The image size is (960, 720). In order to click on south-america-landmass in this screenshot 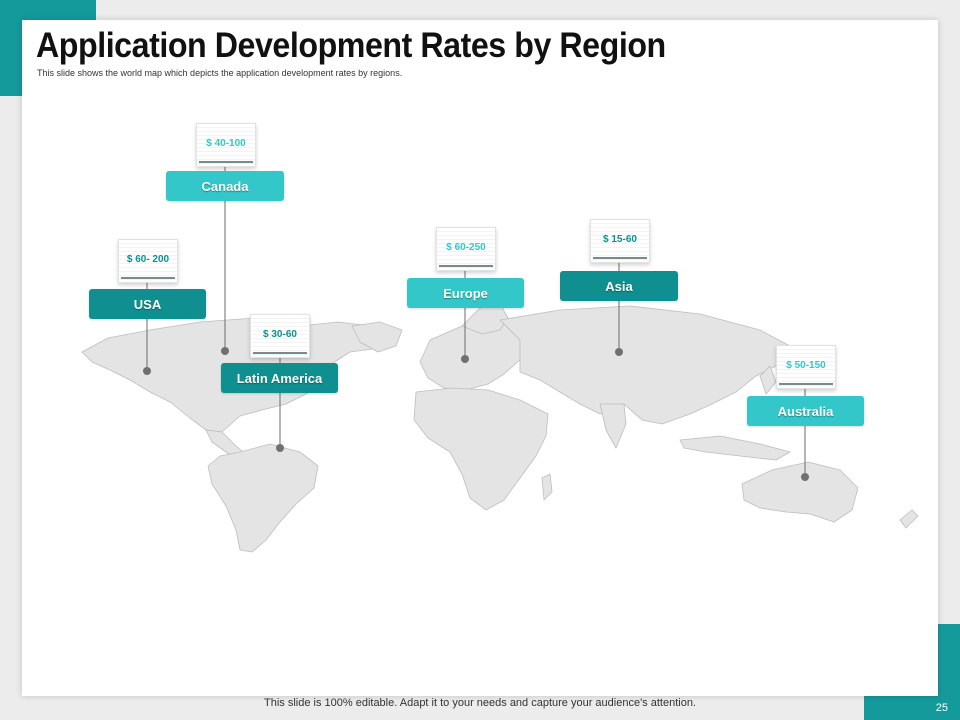, I will do `click(263, 498)`.